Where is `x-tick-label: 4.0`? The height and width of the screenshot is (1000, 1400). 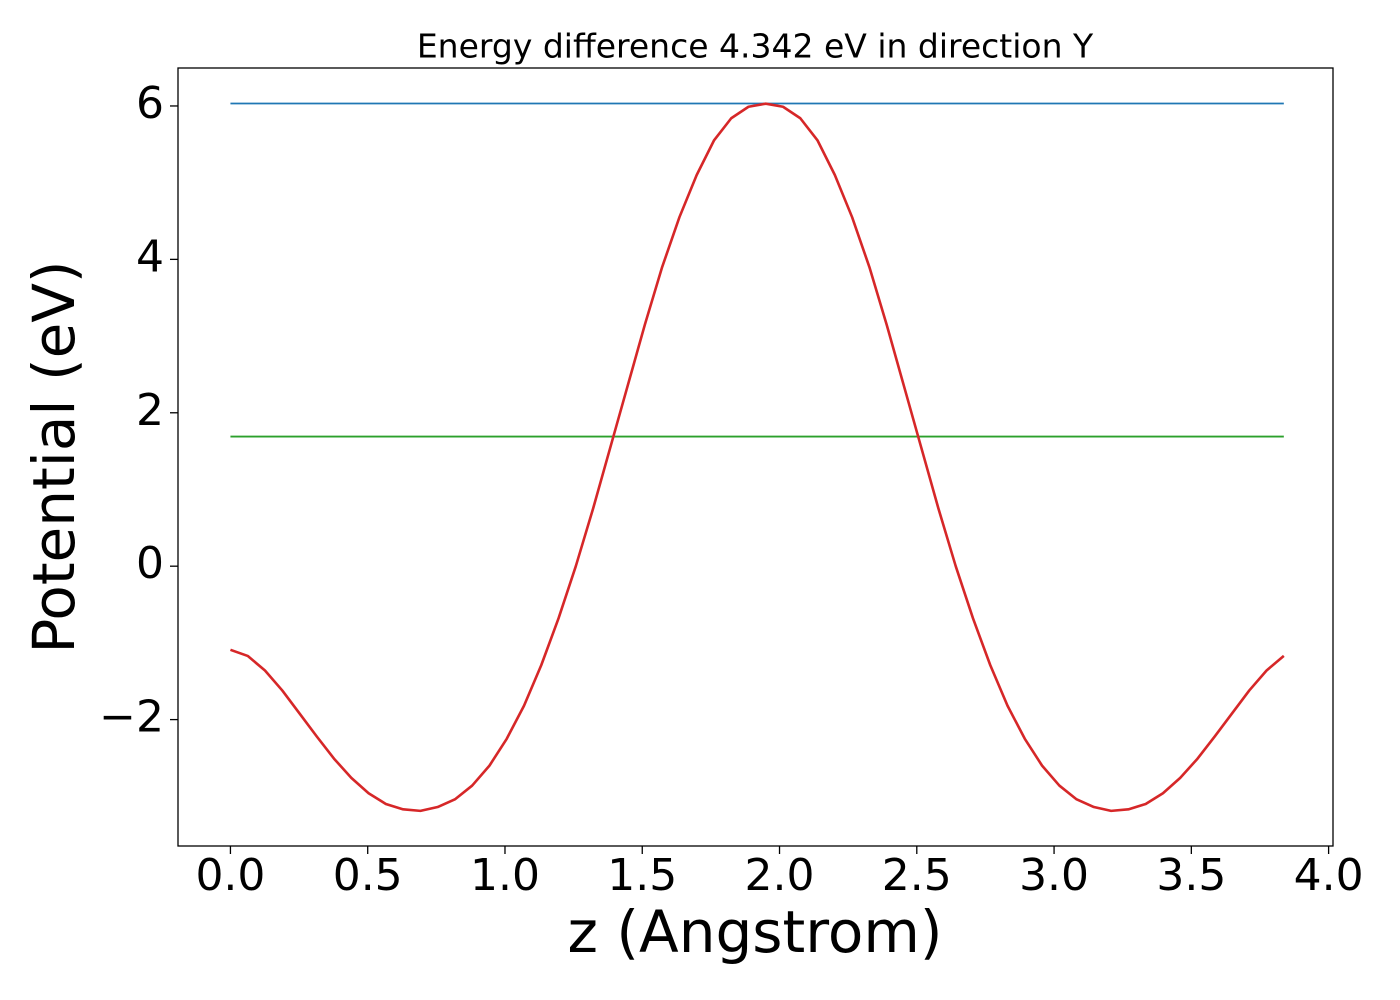 x-tick-label: 4.0 is located at coordinates (1329, 875).